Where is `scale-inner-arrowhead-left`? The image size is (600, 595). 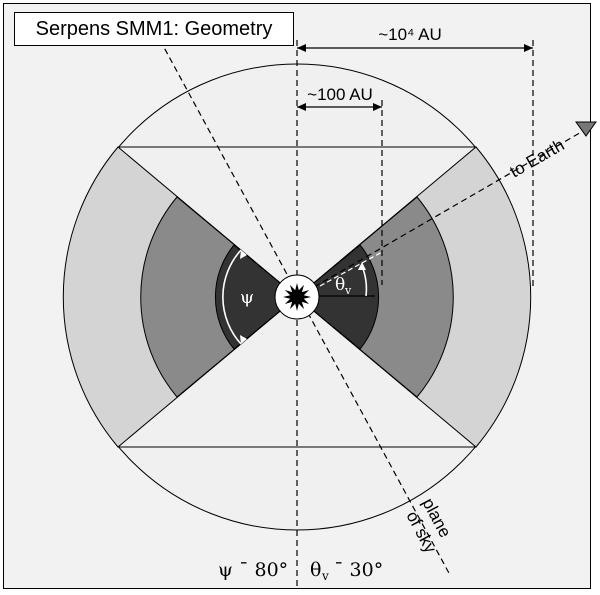
scale-inner-arrowhead-left is located at coordinates (301, 107).